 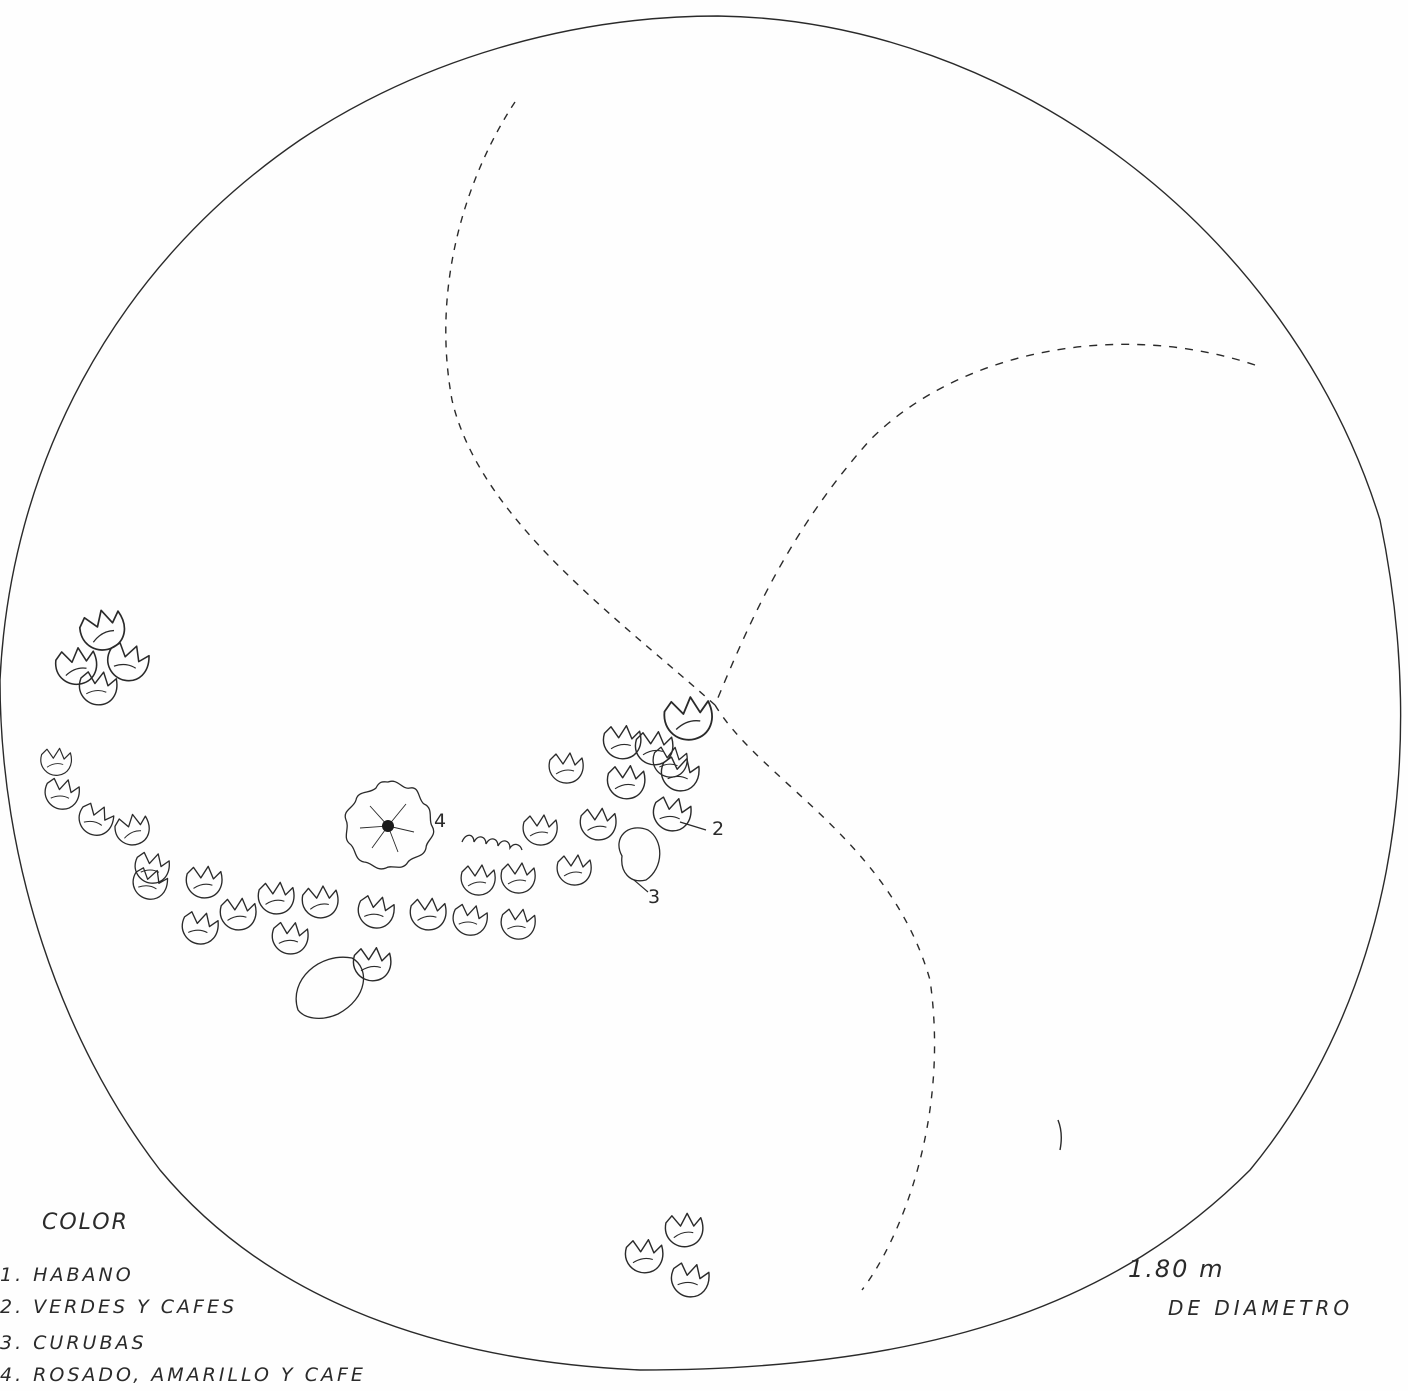 I want to click on oval-leaf, so click(x=330, y=988).